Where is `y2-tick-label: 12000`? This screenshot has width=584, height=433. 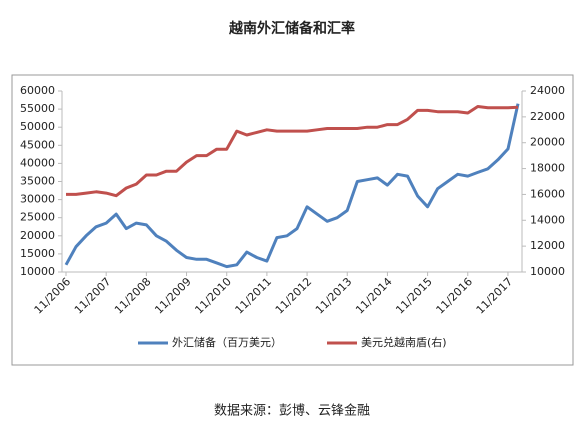
y2-tick-label: 12000 is located at coordinates (547, 245).